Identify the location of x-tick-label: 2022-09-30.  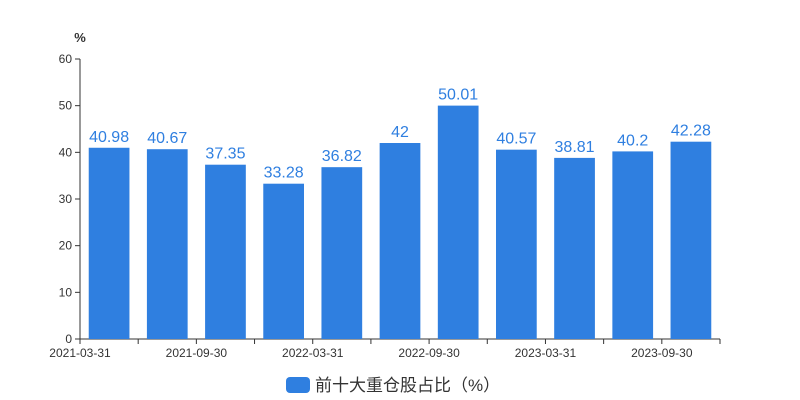
(429, 353).